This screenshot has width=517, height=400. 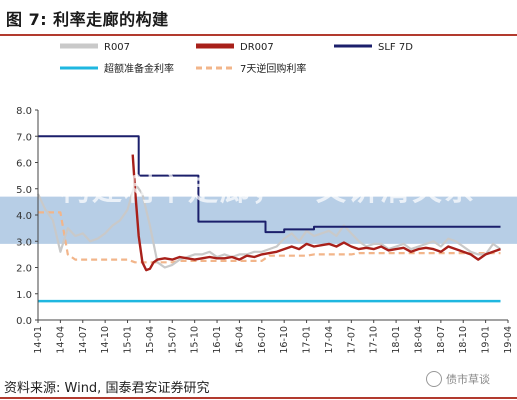 What do you see at coordinates (24, 321) in the screenshot?
I see `y-tick-label-0: 0.0` at bounding box center [24, 321].